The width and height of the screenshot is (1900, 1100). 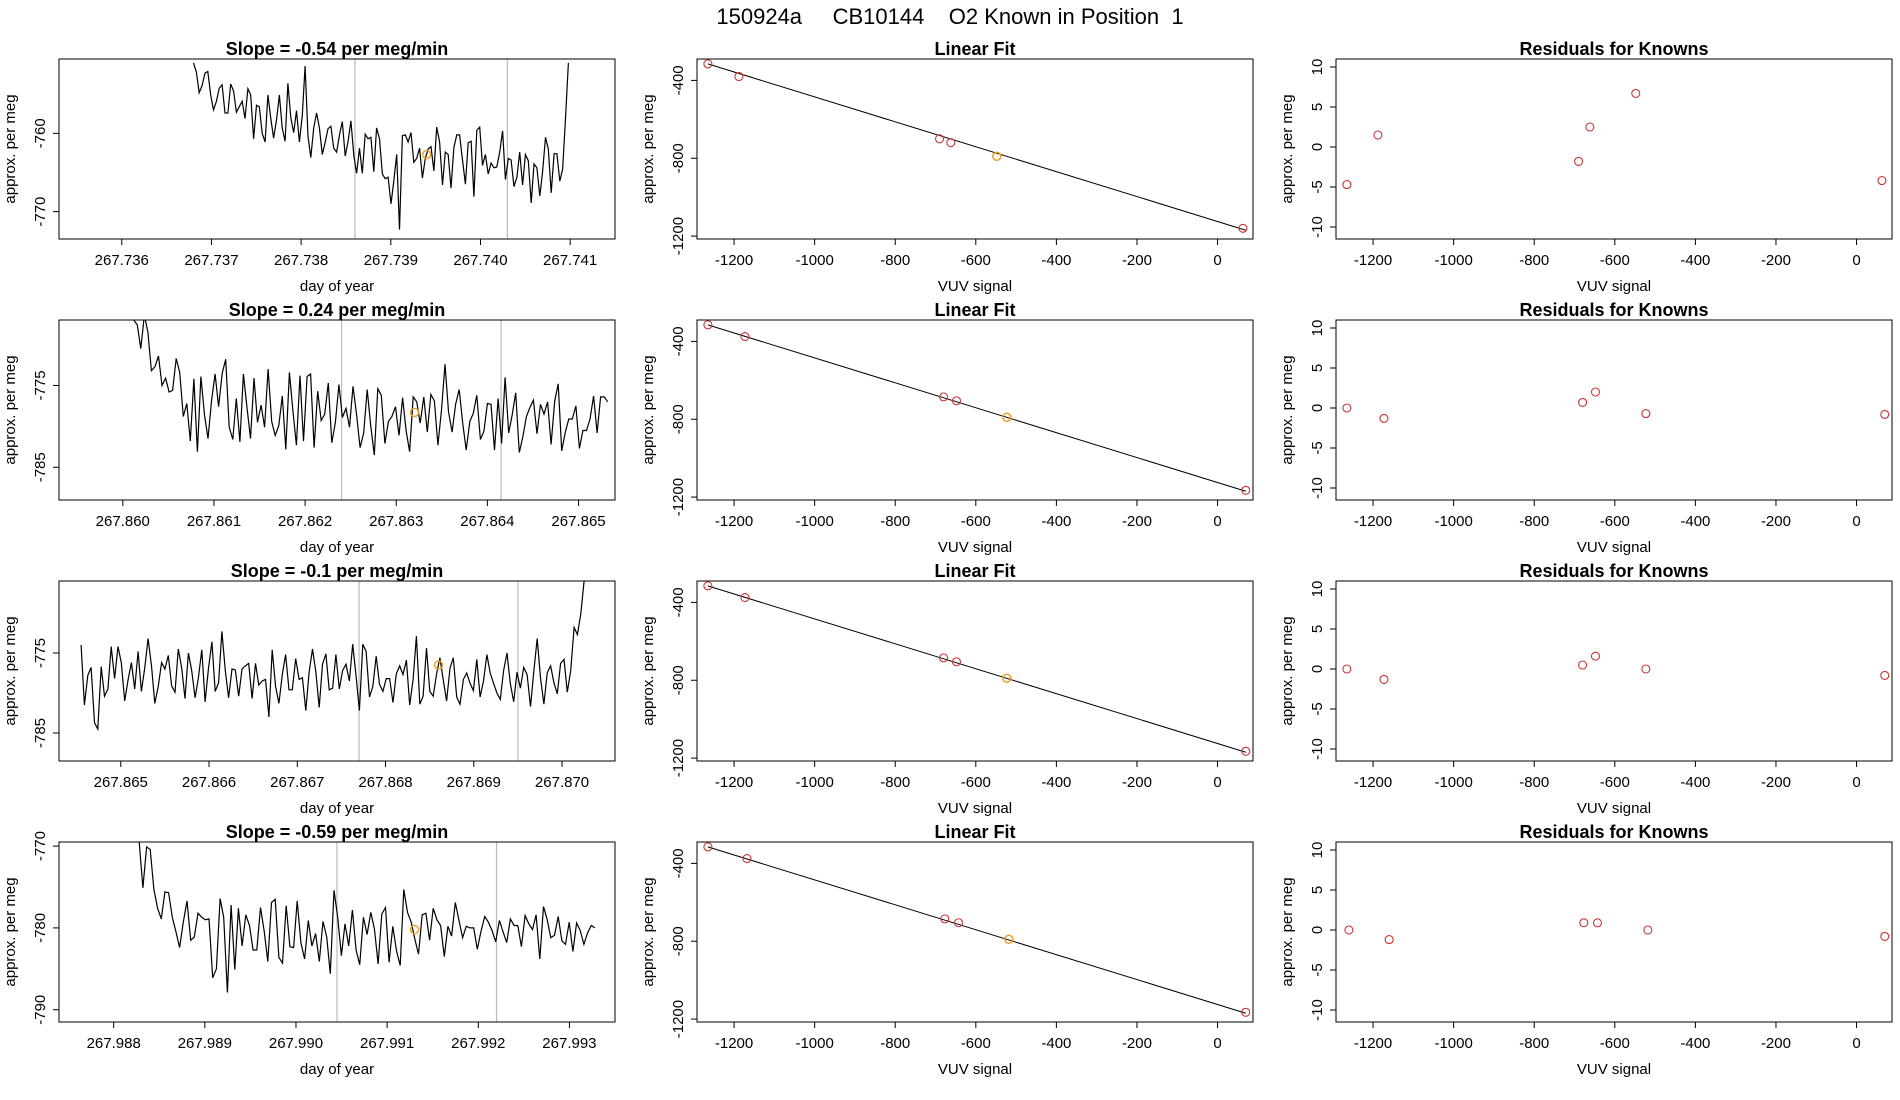 What do you see at coordinates (337, 49) in the screenshot?
I see `panel-title: Slope = -0.54 per meg/min` at bounding box center [337, 49].